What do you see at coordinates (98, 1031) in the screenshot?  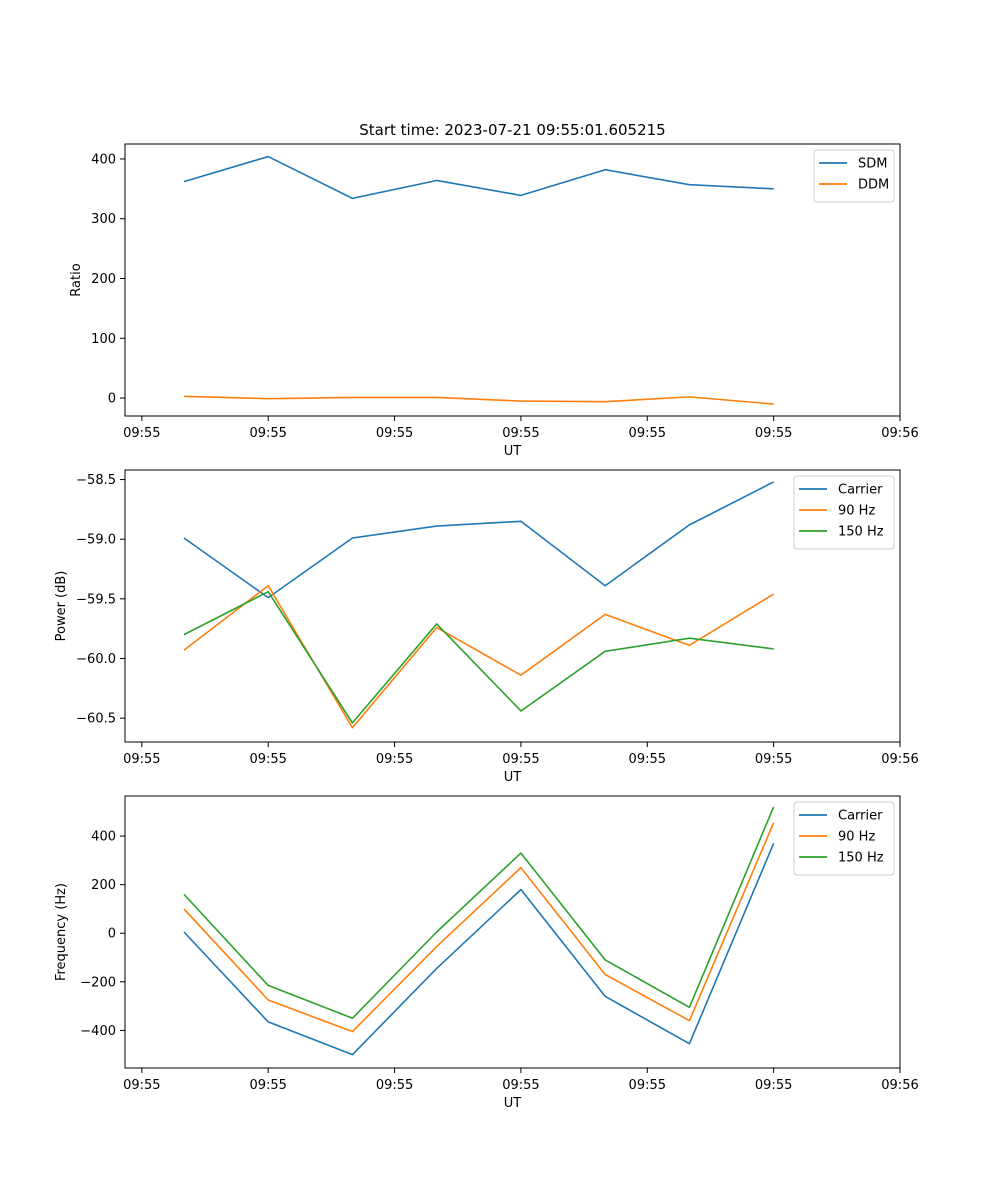 I see `y-tick-label: −400` at bounding box center [98, 1031].